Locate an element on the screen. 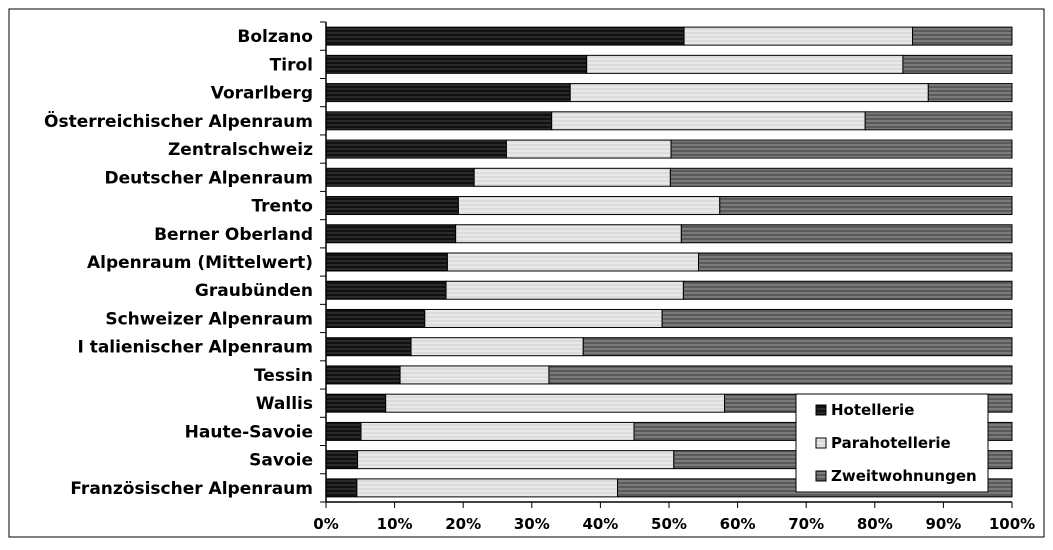  category-label: Trento is located at coordinates (282, 207).